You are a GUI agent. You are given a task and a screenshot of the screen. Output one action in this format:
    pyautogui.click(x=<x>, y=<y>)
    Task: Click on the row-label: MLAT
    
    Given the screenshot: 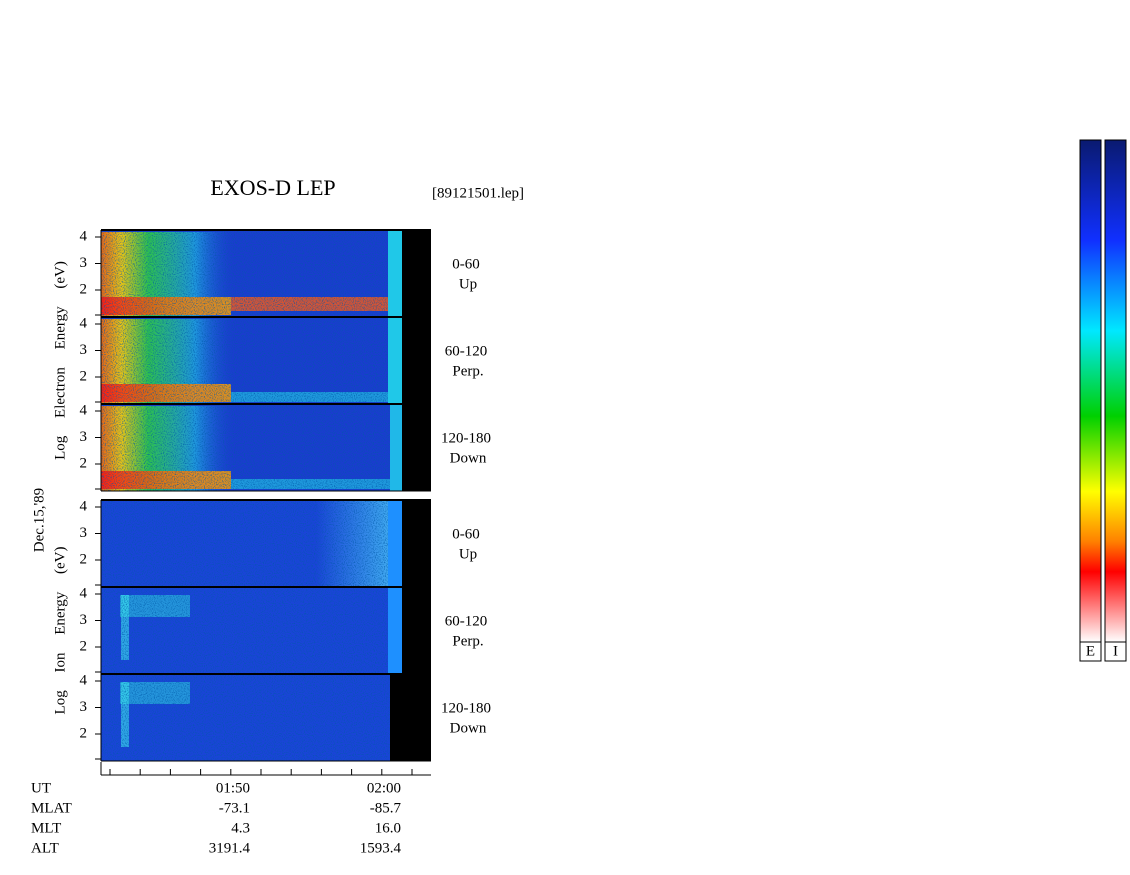 What is the action you would take?
    pyautogui.click(x=51, y=808)
    